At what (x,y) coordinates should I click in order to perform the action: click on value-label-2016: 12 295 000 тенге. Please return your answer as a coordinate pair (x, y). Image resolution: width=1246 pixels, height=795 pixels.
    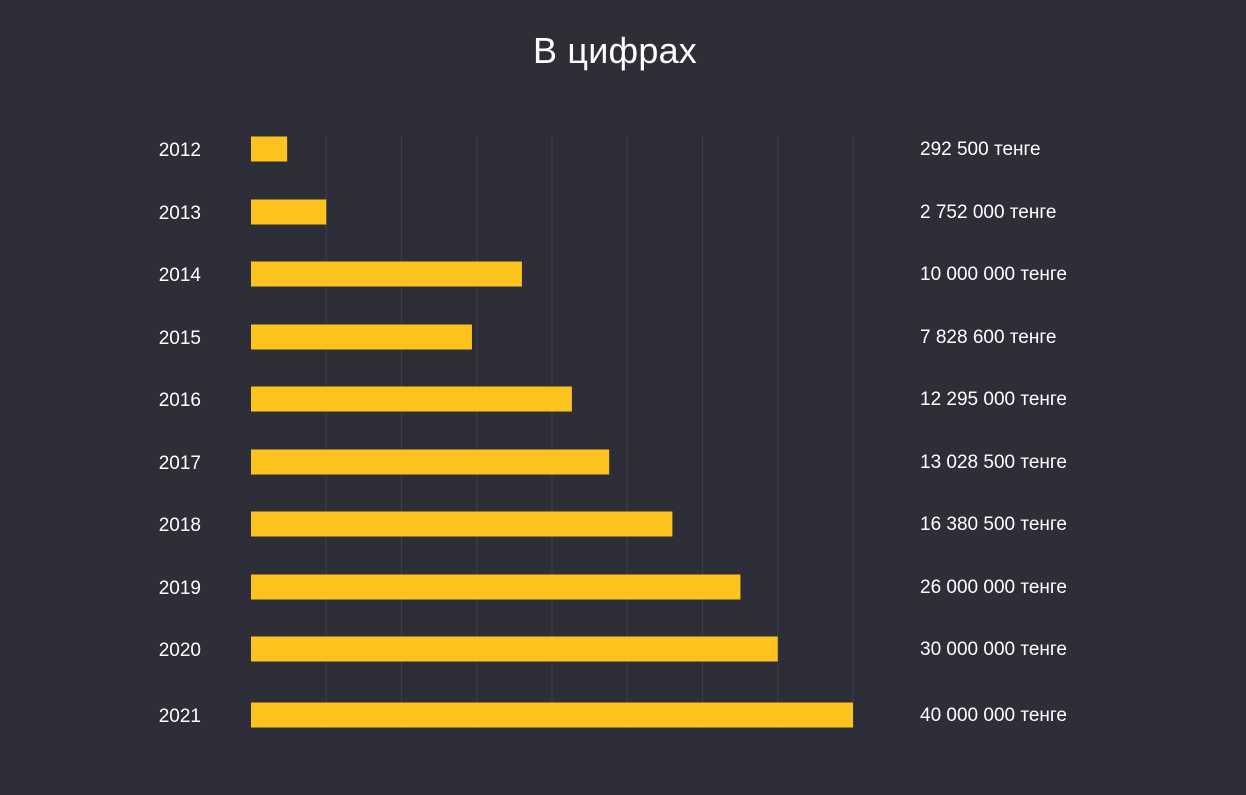
    Looking at the image, I should click on (993, 399).